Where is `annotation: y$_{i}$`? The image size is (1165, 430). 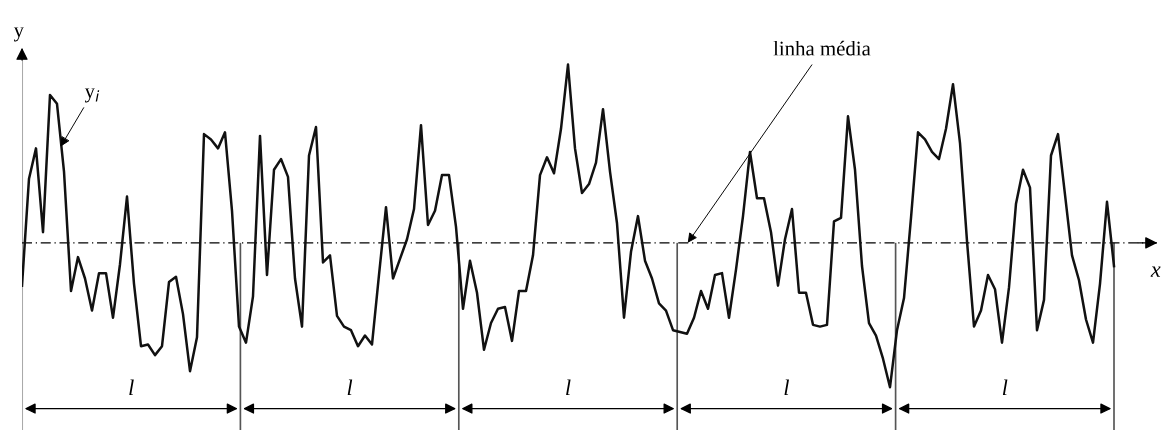
annotation: y$_{i}$ is located at coordinates (92, 95).